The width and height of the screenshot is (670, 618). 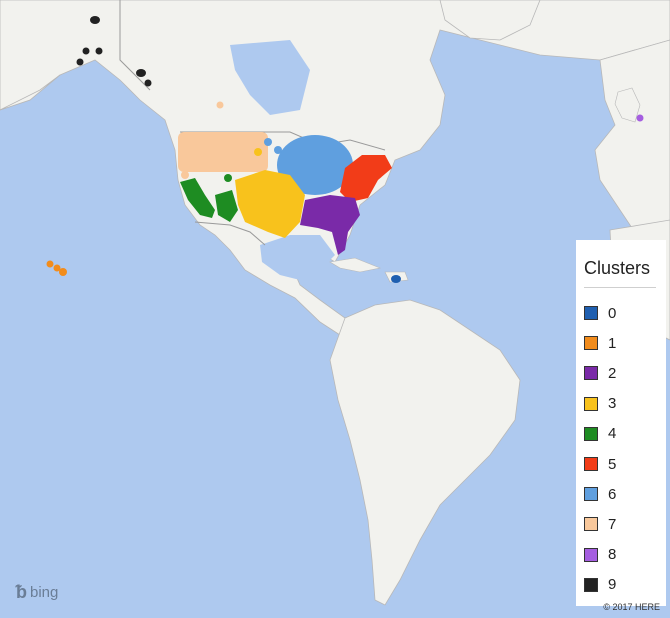 What do you see at coordinates (620, 585) in the screenshot?
I see `legend-item-9: 9` at bounding box center [620, 585].